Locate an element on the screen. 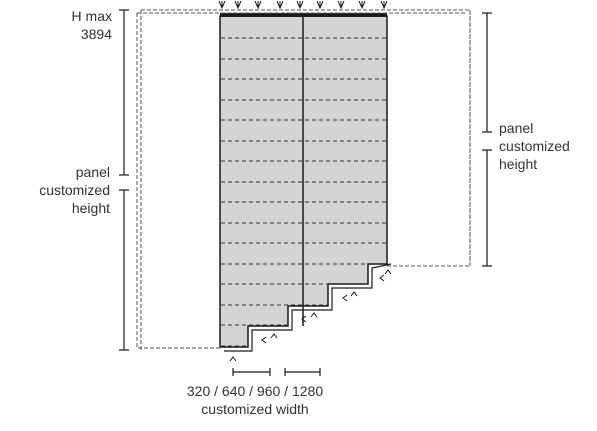  step-arrows is located at coordinates (310, 315).